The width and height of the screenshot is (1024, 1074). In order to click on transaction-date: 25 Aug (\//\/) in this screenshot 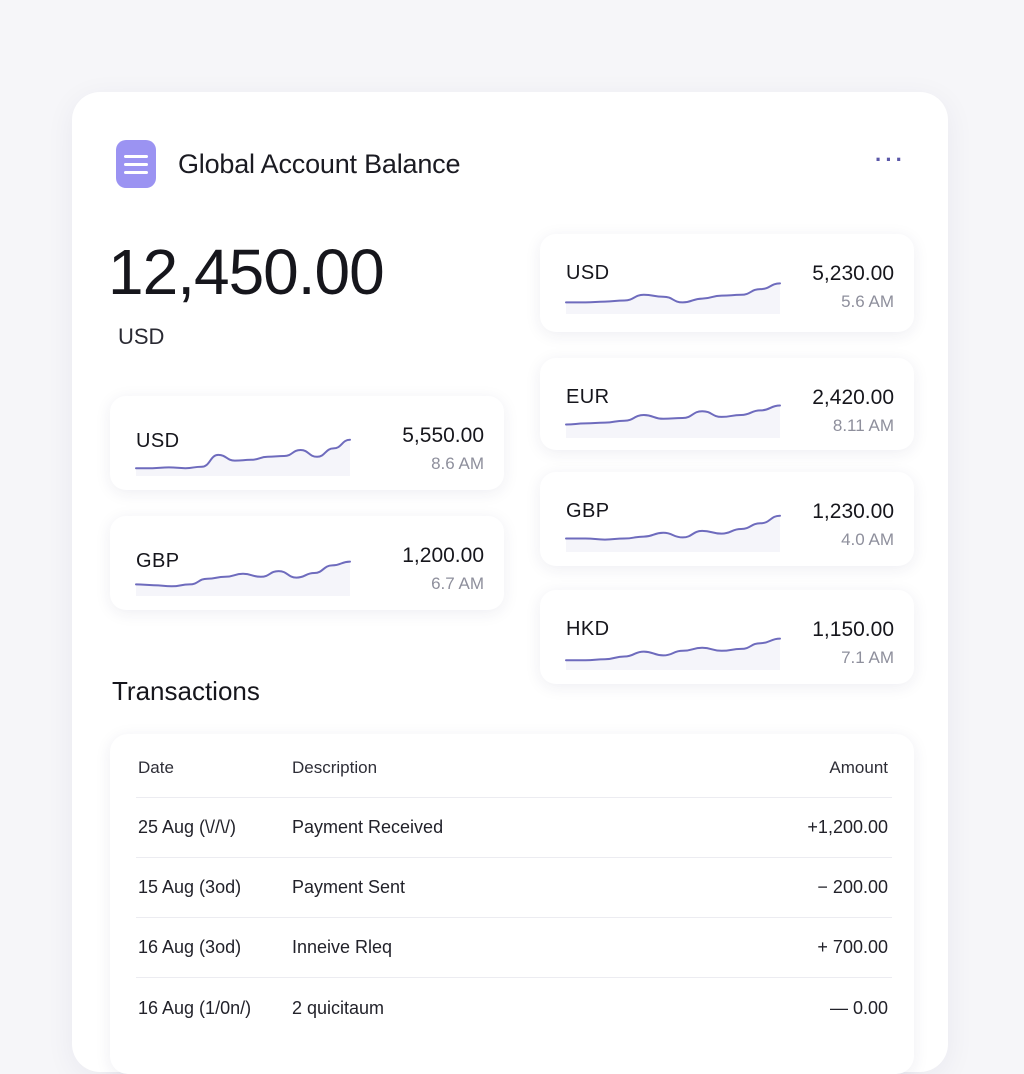, I will do `click(187, 827)`.